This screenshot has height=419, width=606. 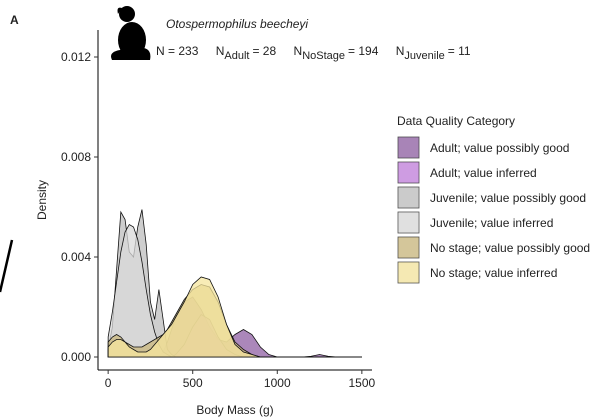 What do you see at coordinates (277, 383) in the screenshot?
I see `x-tick-label: 1000` at bounding box center [277, 383].